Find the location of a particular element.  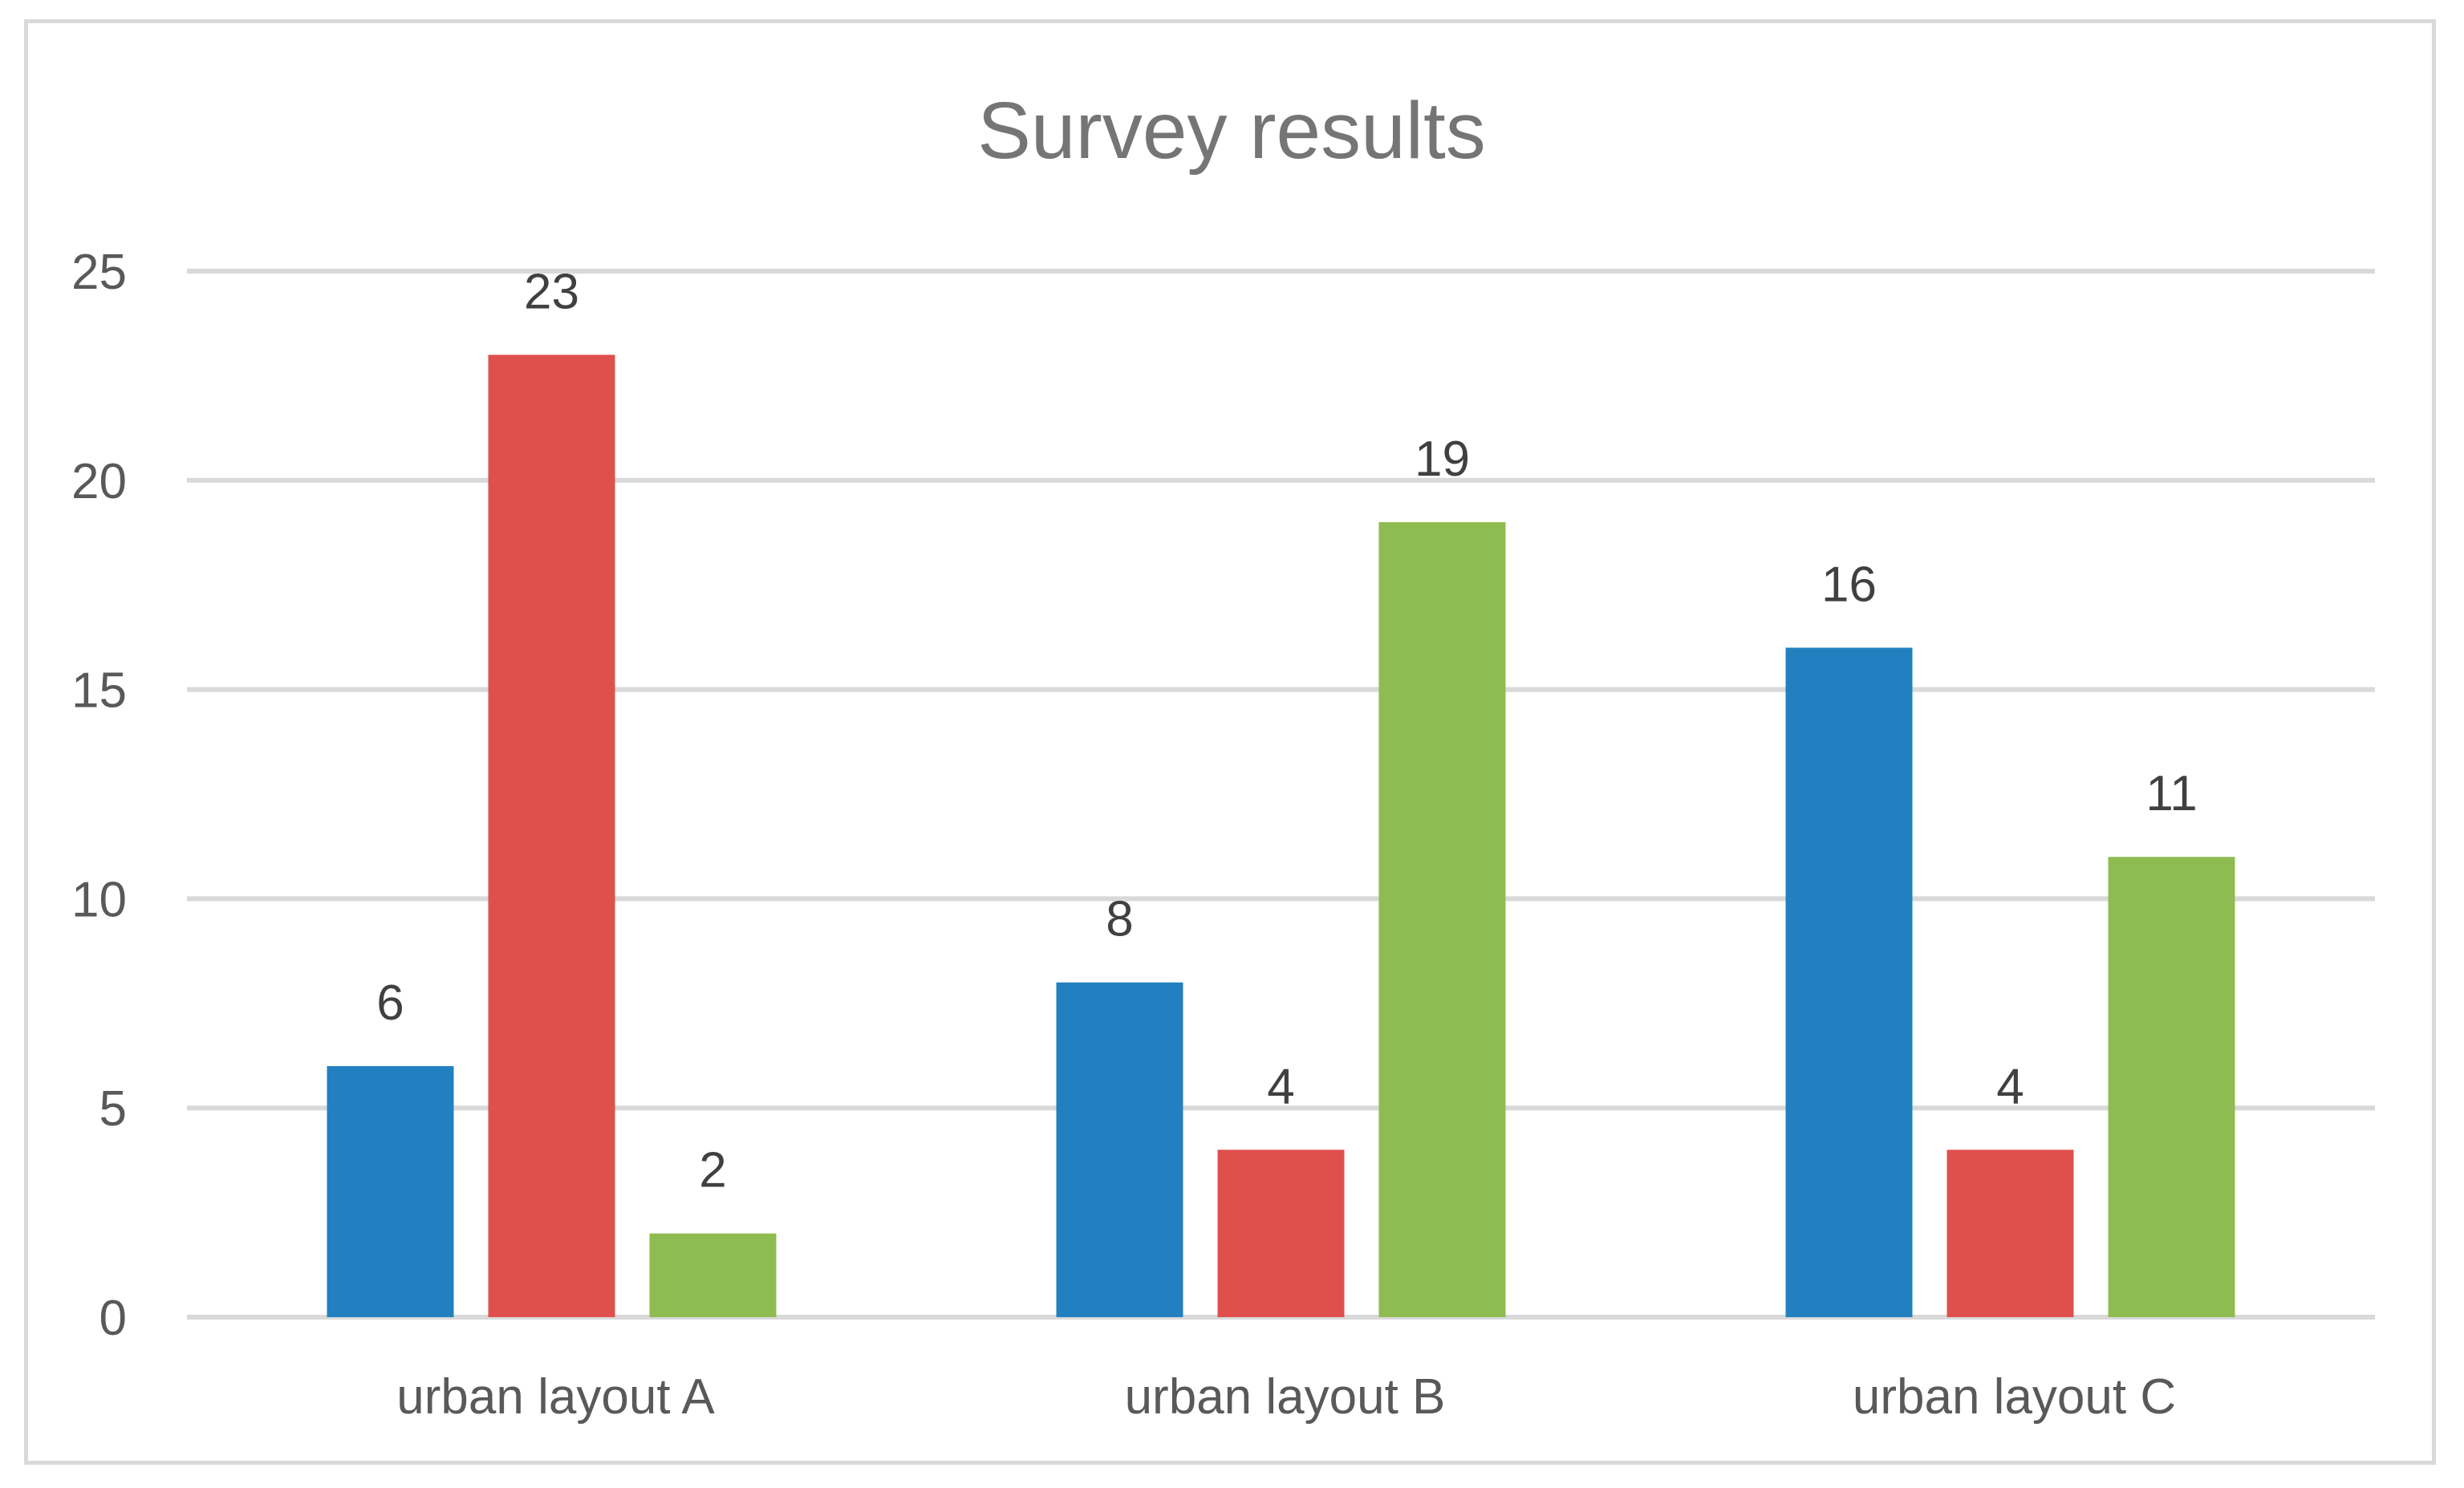

data-label: 8 is located at coordinates (1119, 919).